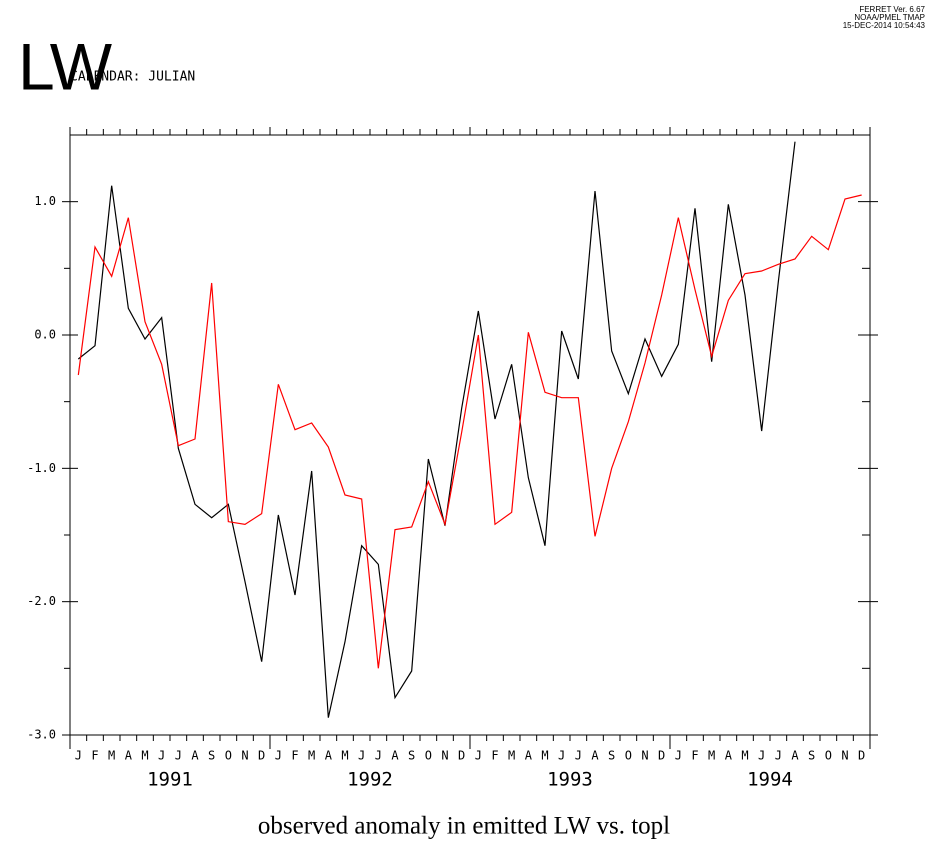 The width and height of the screenshot is (928, 843). Describe the element at coordinates (889, 17) in the screenshot. I see `annotation: NOAA/PMEL TMAP` at that location.